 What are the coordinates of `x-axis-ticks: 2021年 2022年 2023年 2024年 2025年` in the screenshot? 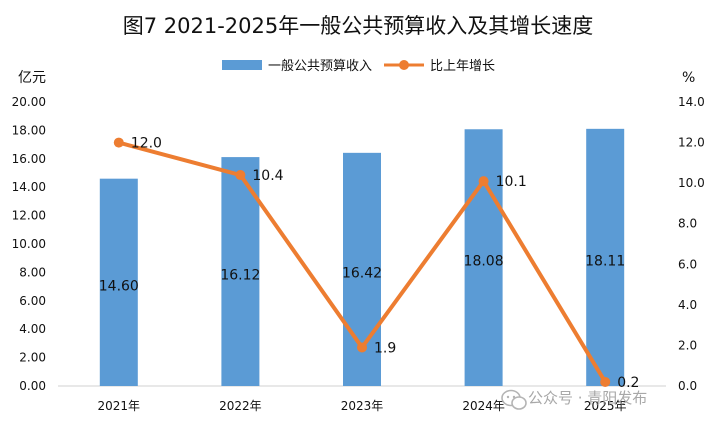 It's located at (362, 406).